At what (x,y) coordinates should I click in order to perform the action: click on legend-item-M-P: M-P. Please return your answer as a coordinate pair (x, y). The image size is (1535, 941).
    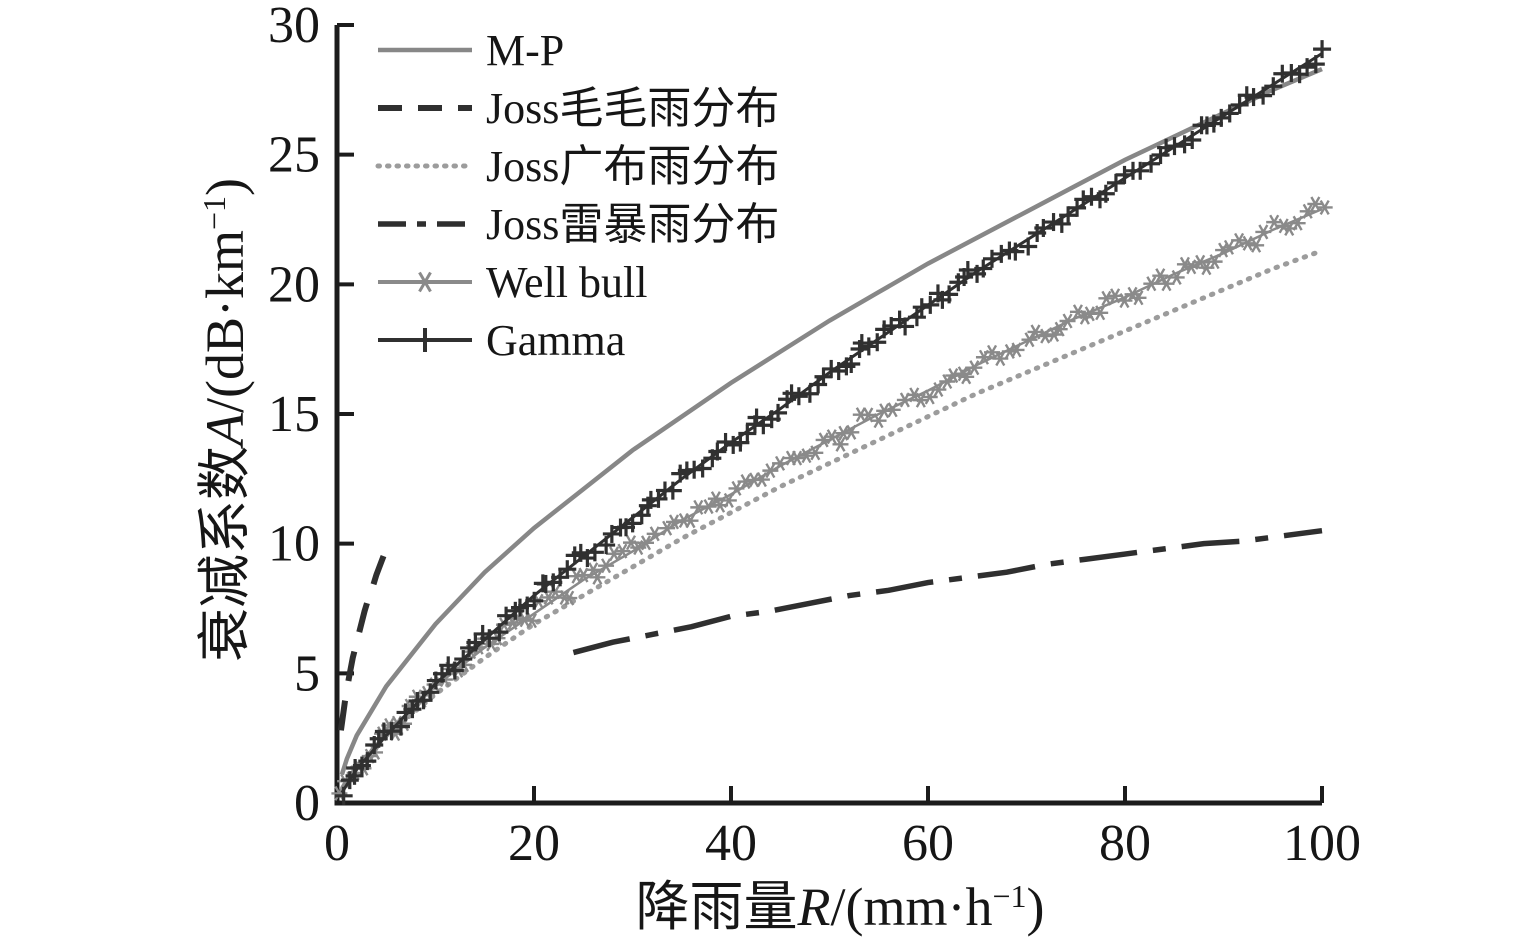
    Looking at the image, I should click on (471, 50).